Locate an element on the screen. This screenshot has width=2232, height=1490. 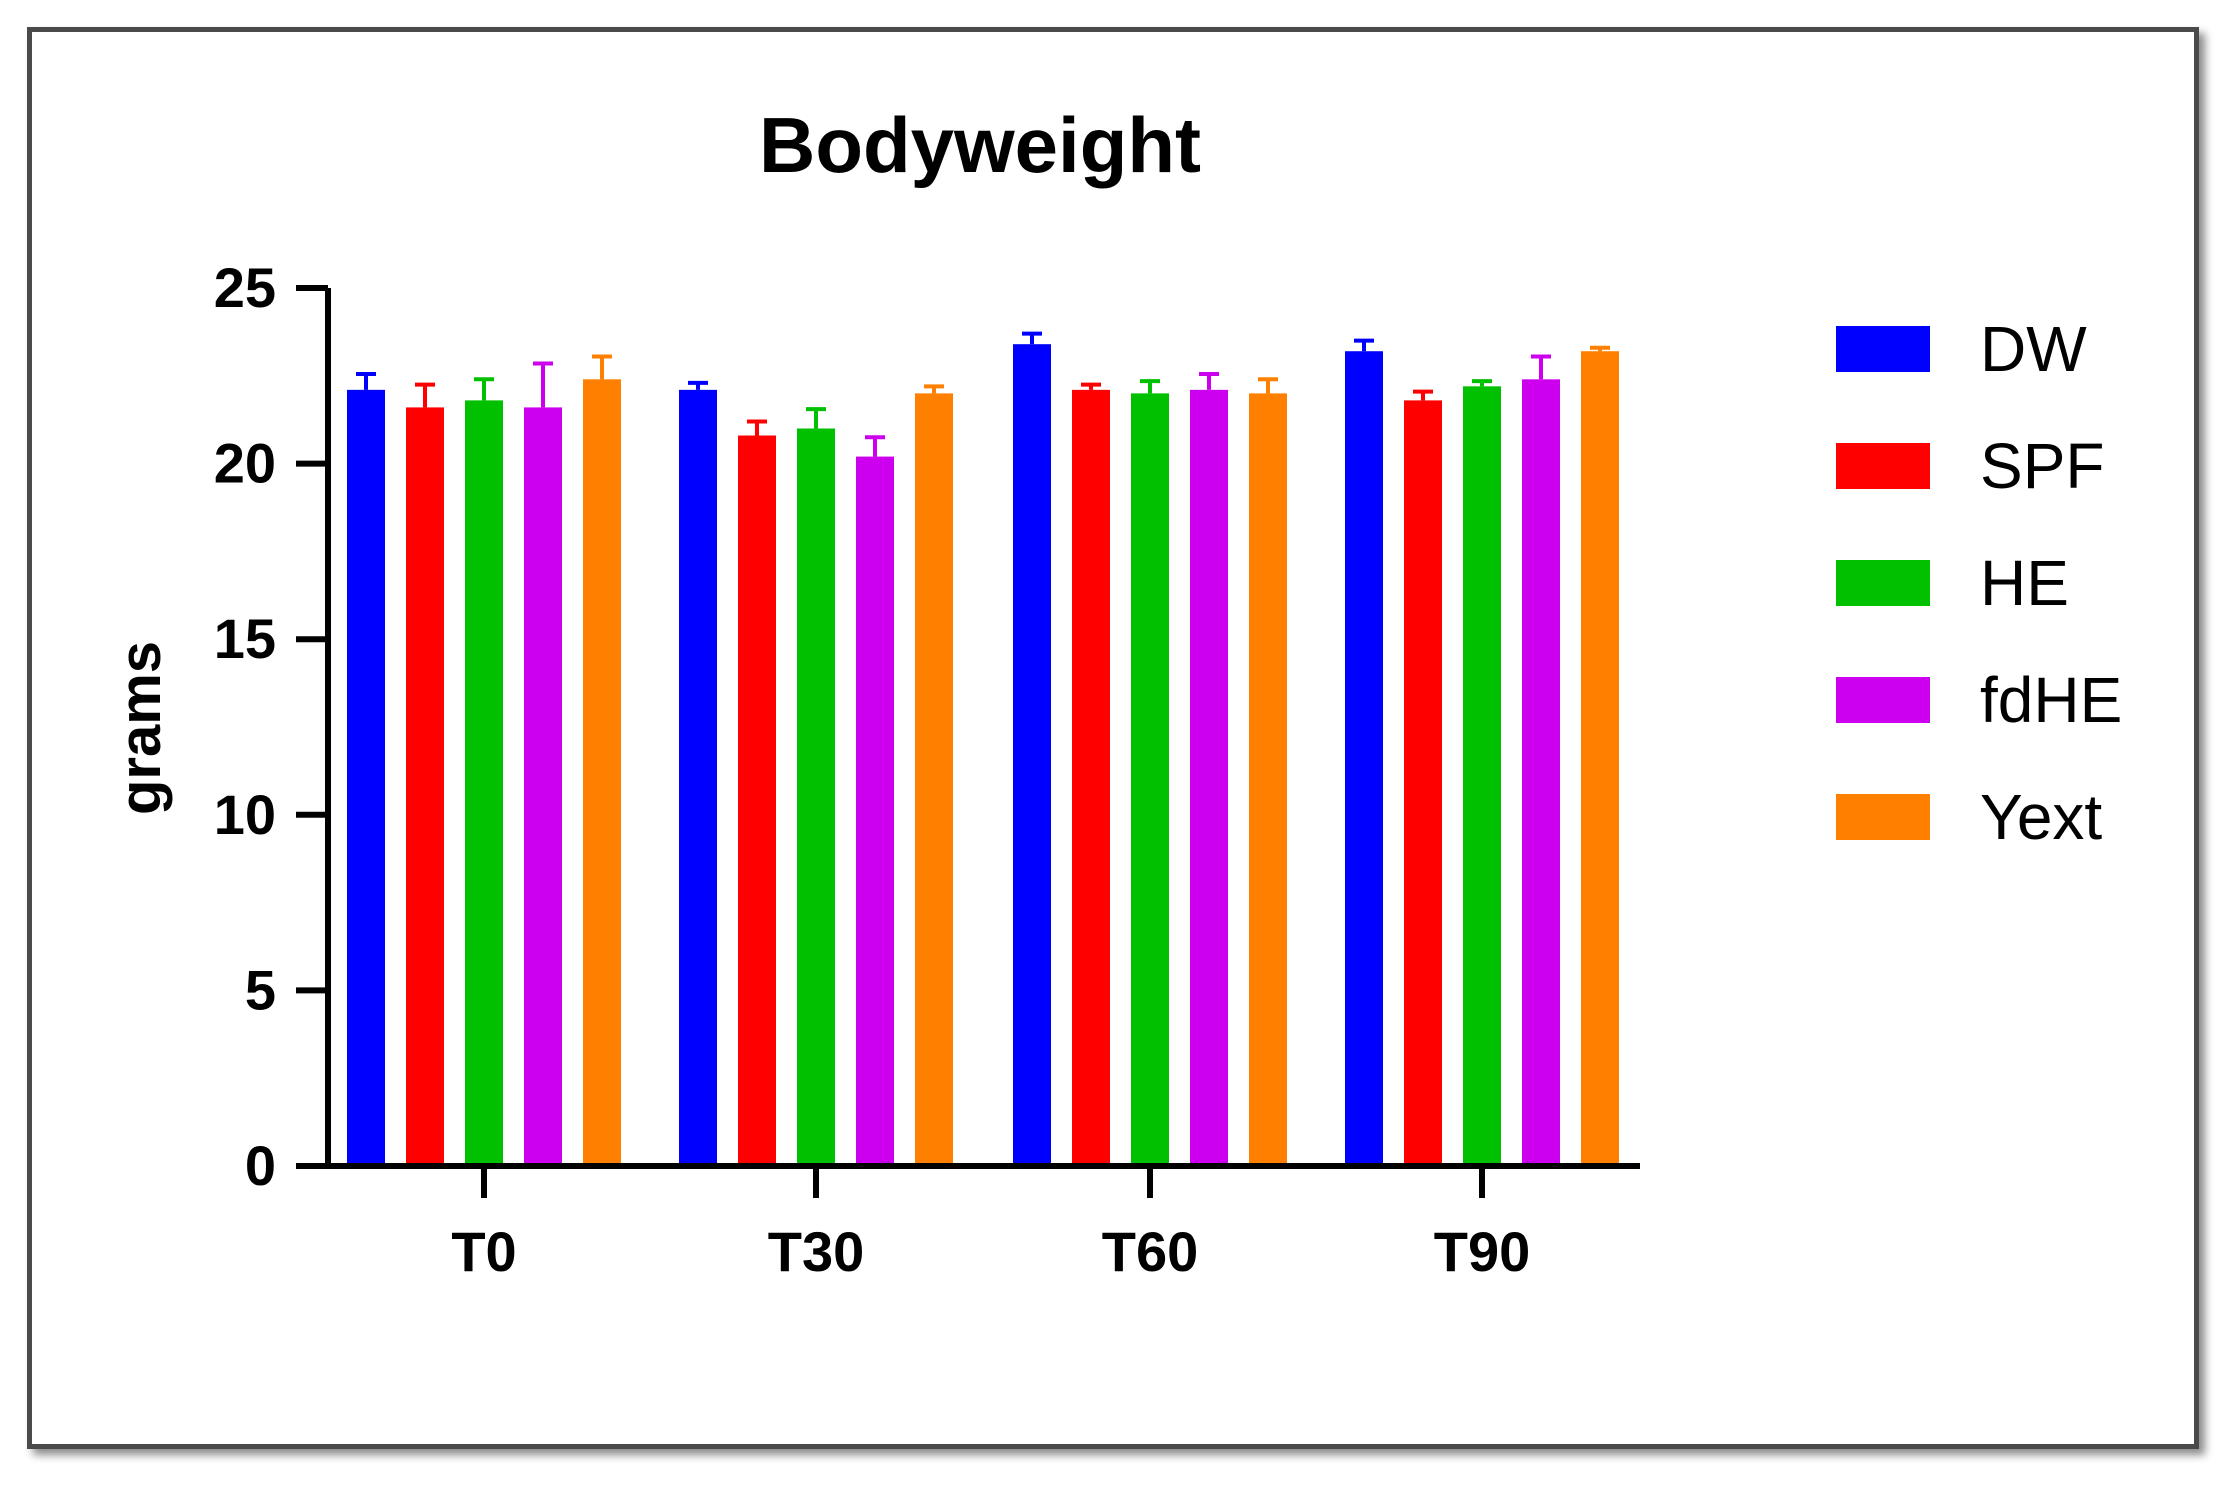
bar-SPF-T0 is located at coordinates (425, 787).